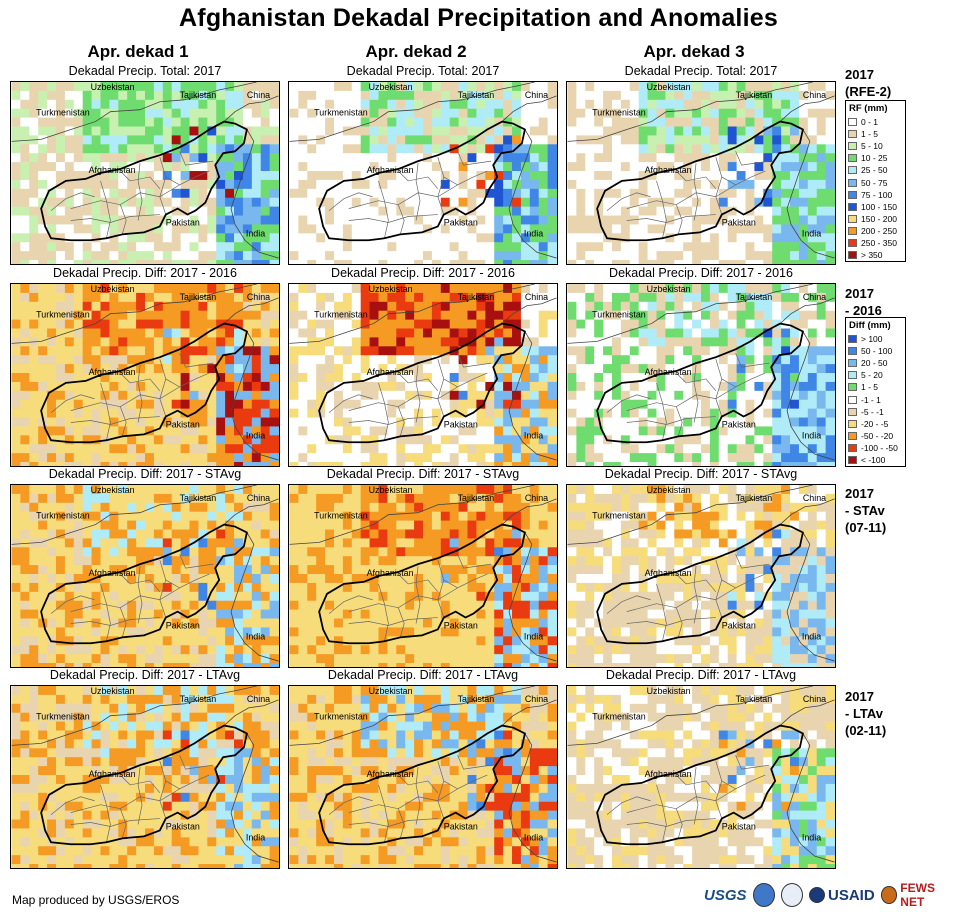 This screenshot has height=917, width=957. What do you see at coordinates (619, 516) in the screenshot?
I see `country-label-turkmenistan: Turkmenistan` at bounding box center [619, 516].